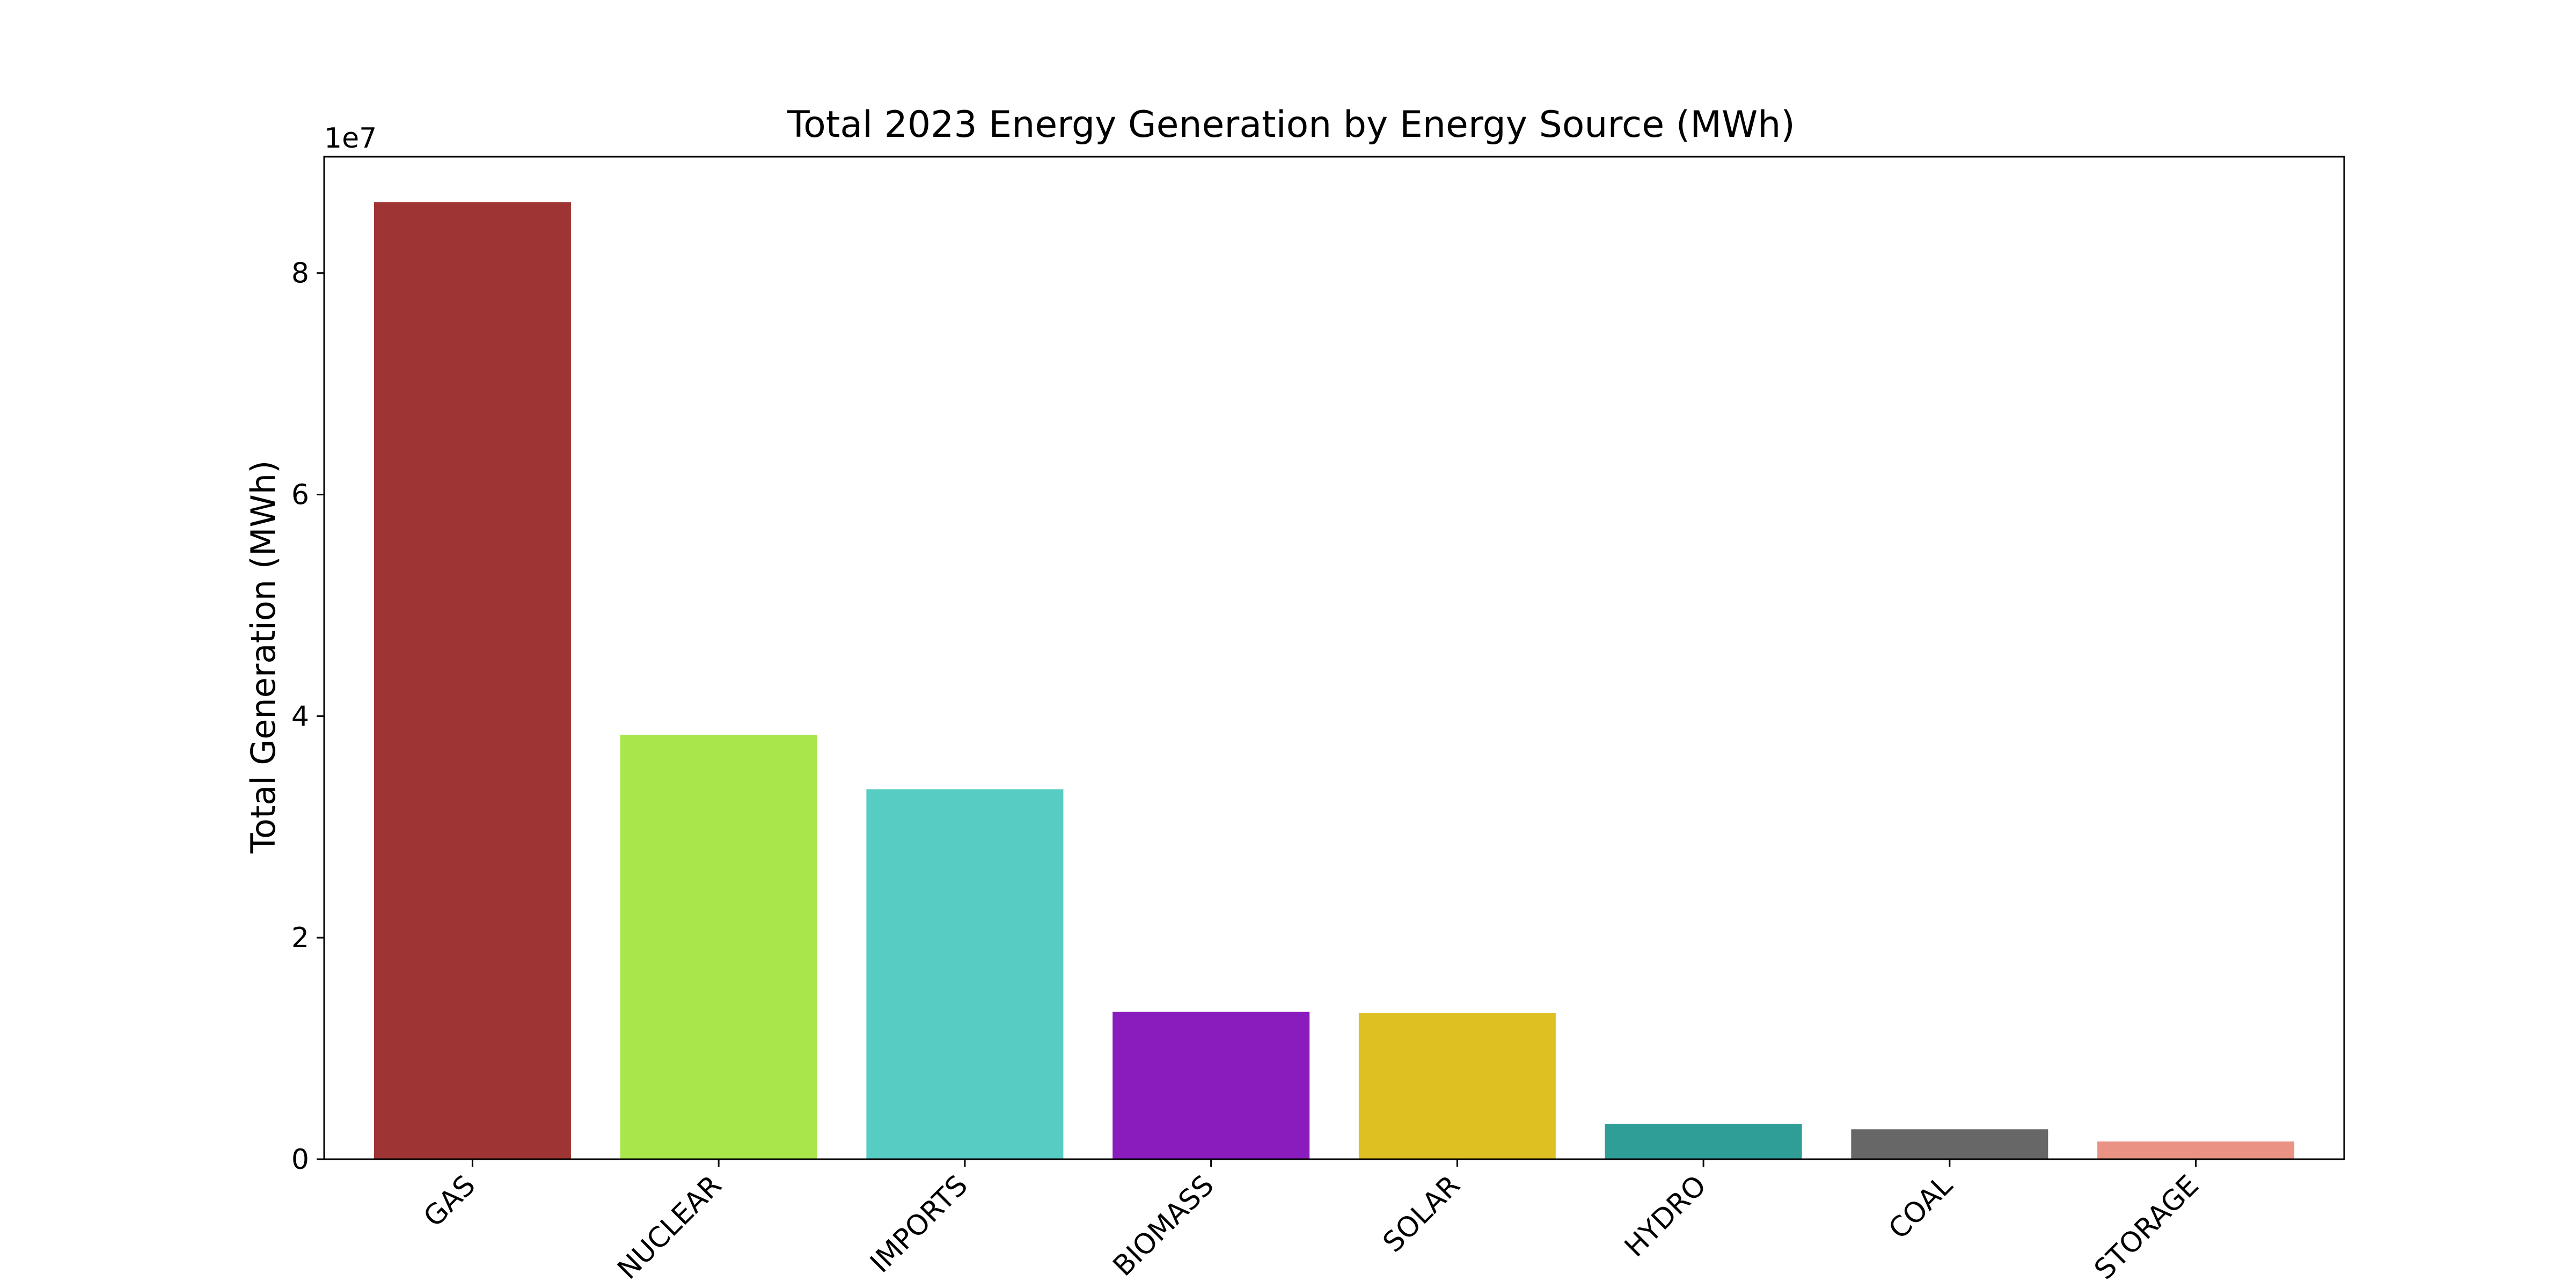 The height and width of the screenshot is (1288, 2576). I want to click on x-tick-label-storage: STORAGE, so click(2146, 1227).